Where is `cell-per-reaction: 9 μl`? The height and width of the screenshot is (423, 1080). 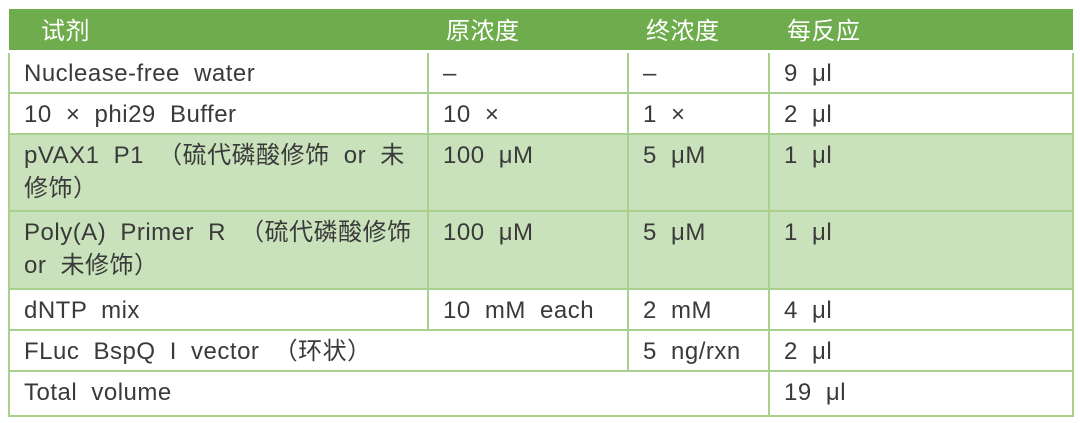 cell-per-reaction: 9 μl is located at coordinates (921, 72).